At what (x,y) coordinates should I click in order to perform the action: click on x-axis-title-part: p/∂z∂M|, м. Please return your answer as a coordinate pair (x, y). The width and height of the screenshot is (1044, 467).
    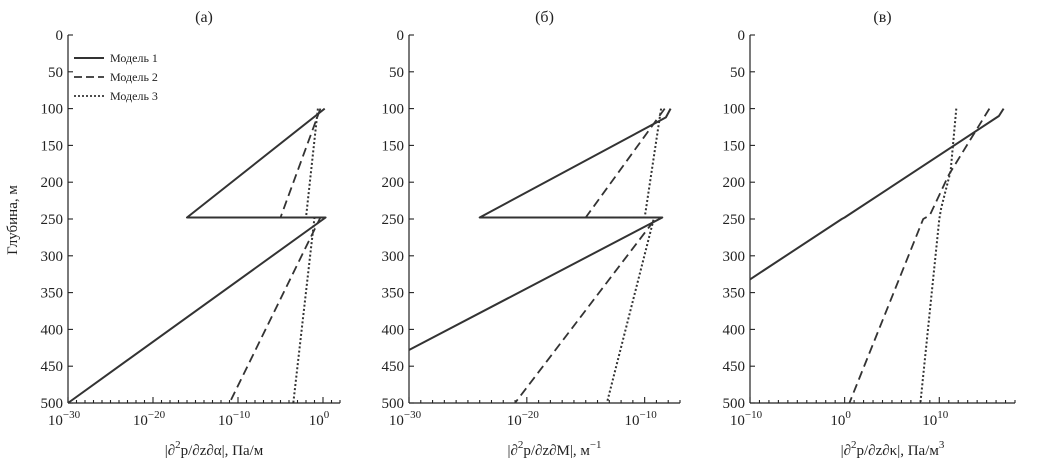
    Looking at the image, I should click on (556, 451).